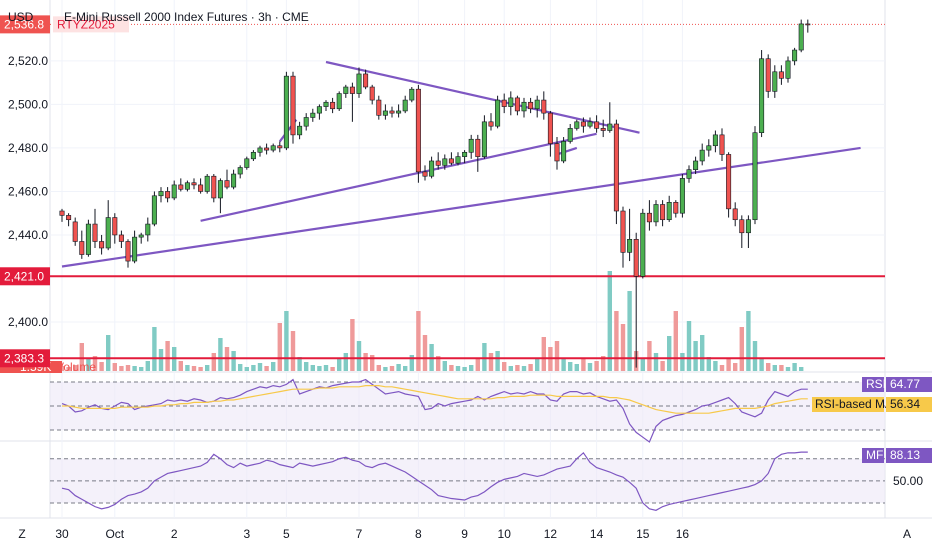 This screenshot has height=550, width=932. I want to click on time-axis: 30 Oct 2 3 5 7 8 9 10 12 14 15 16, so click(372, 534).